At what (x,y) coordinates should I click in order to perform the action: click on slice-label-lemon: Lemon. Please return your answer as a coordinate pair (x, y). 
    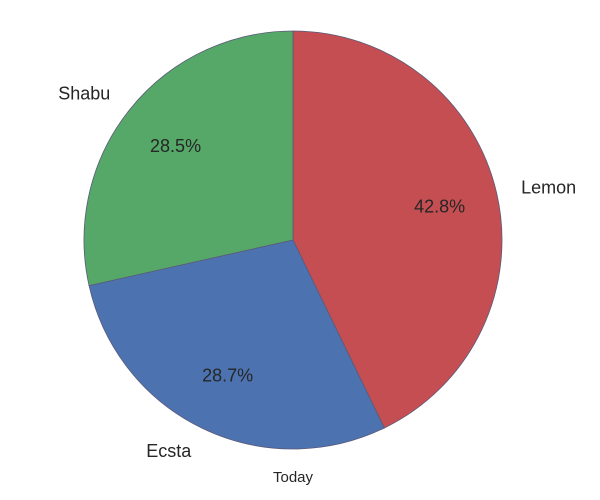
    Looking at the image, I should click on (548, 188).